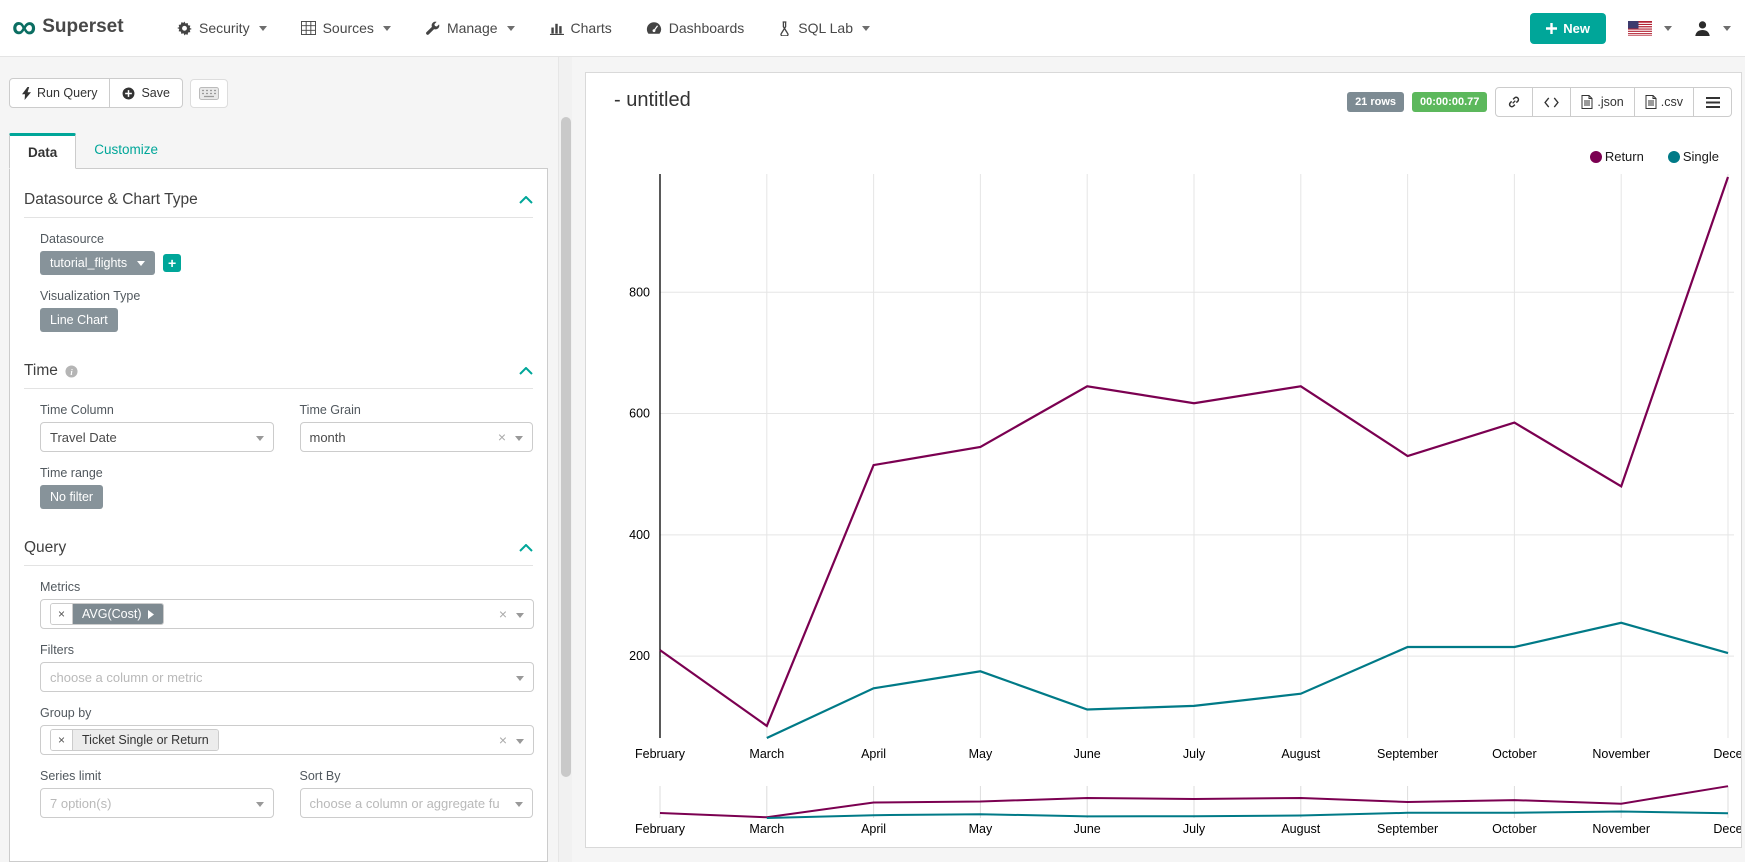 Image resolution: width=1745 pixels, height=862 pixels. I want to click on series-line-single, so click(1247, 680).